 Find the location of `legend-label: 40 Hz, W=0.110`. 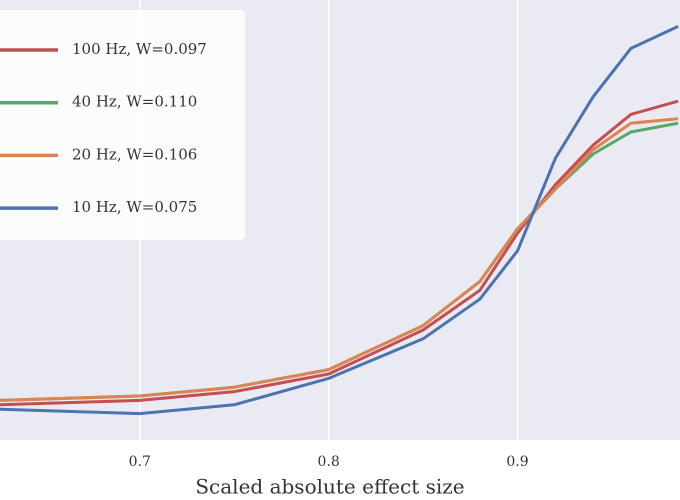

legend-label: 40 Hz, W=0.110 is located at coordinates (134, 102).